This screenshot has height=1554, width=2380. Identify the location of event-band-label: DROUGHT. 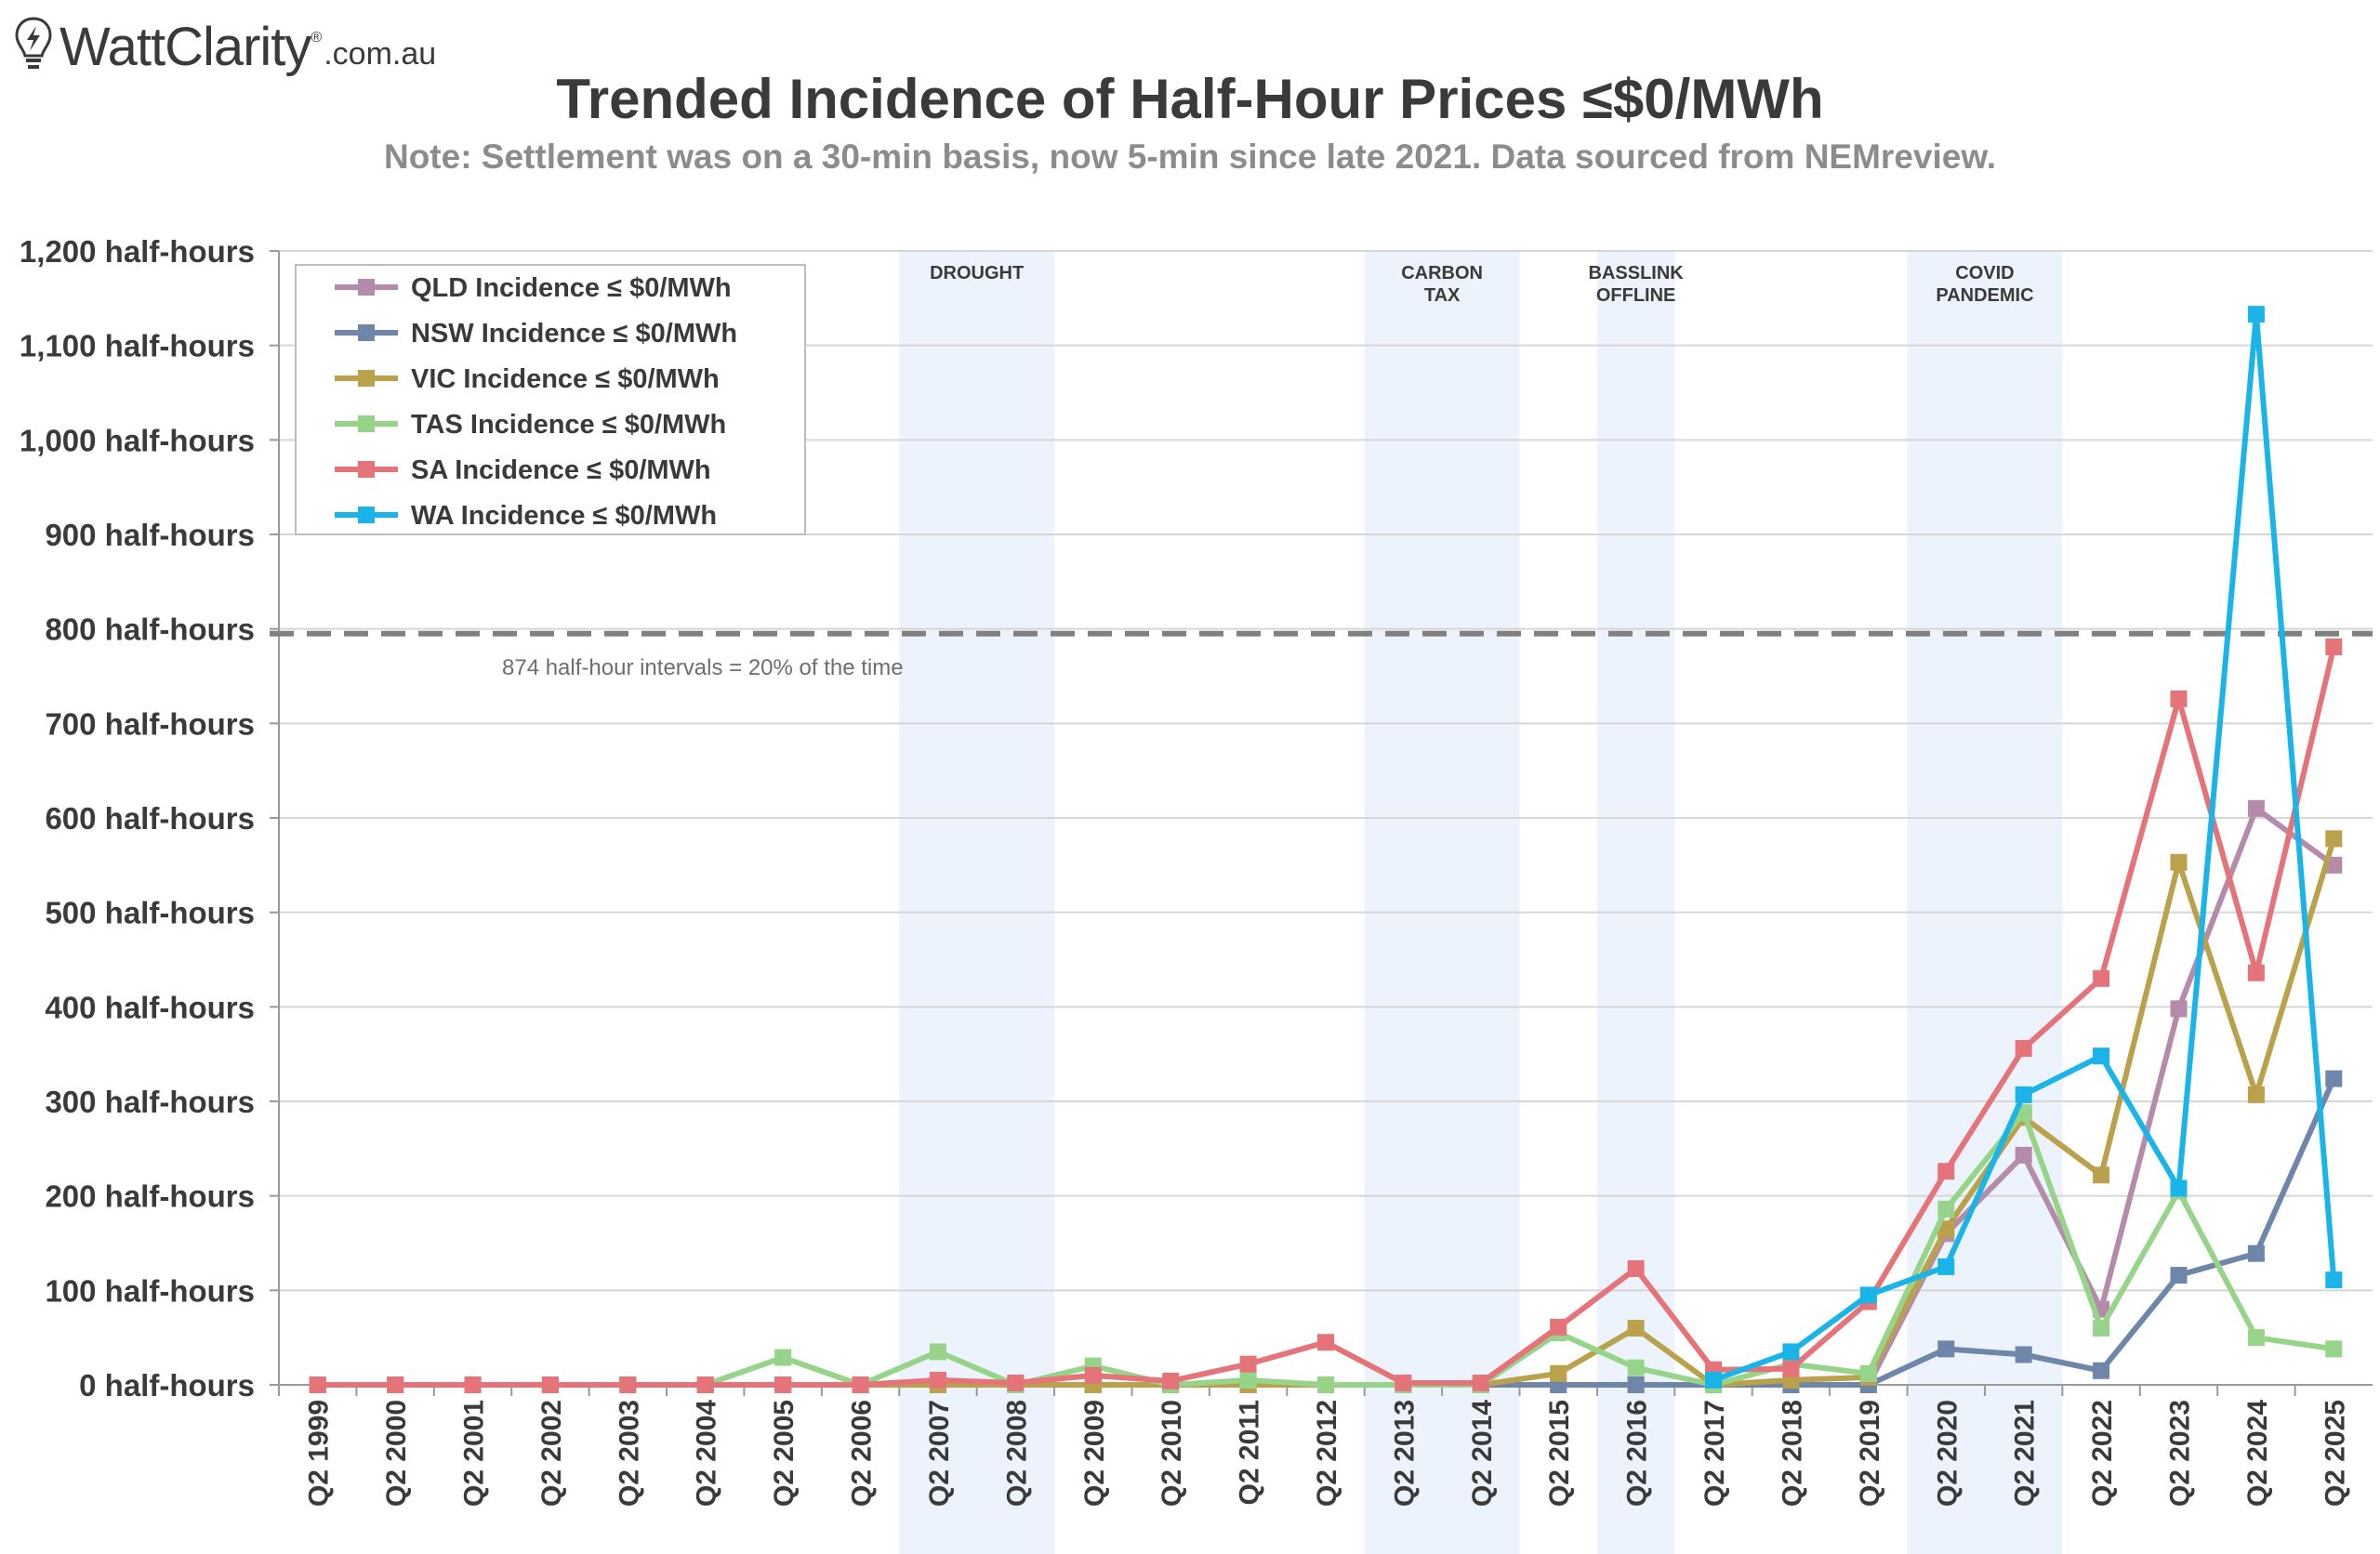
(977, 273).